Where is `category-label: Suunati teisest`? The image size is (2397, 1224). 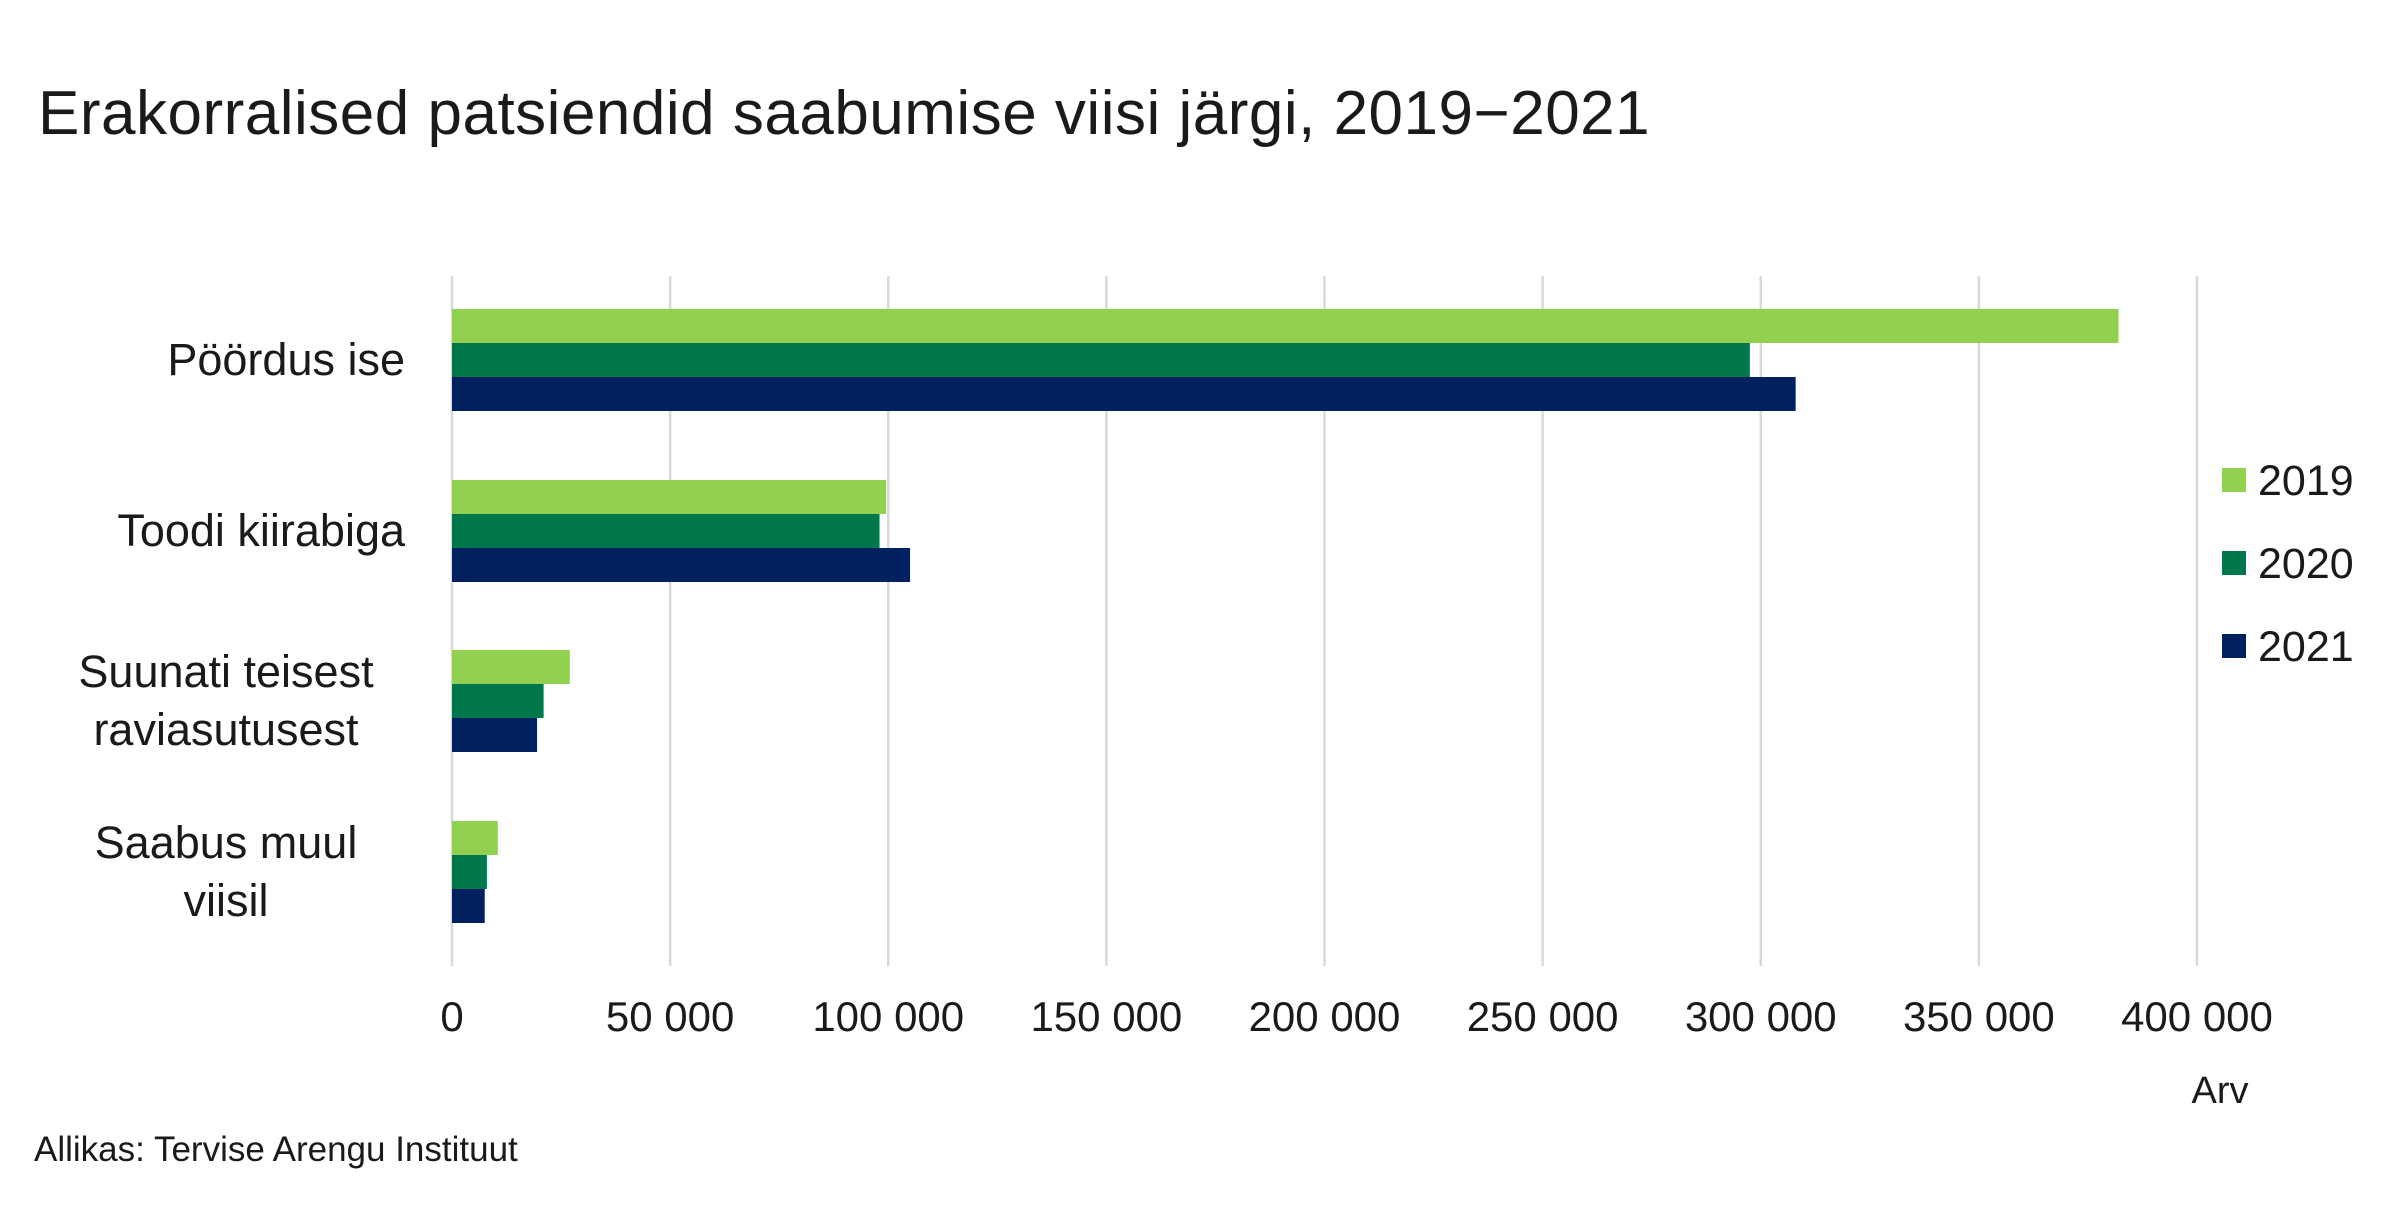
category-label: Suunati teisest is located at coordinates (226, 671).